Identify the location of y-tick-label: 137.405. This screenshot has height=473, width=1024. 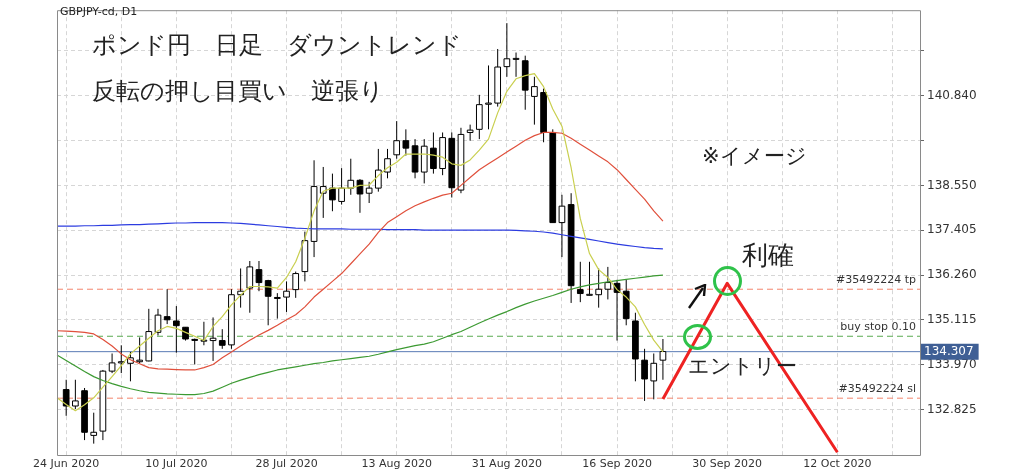
(952, 229).